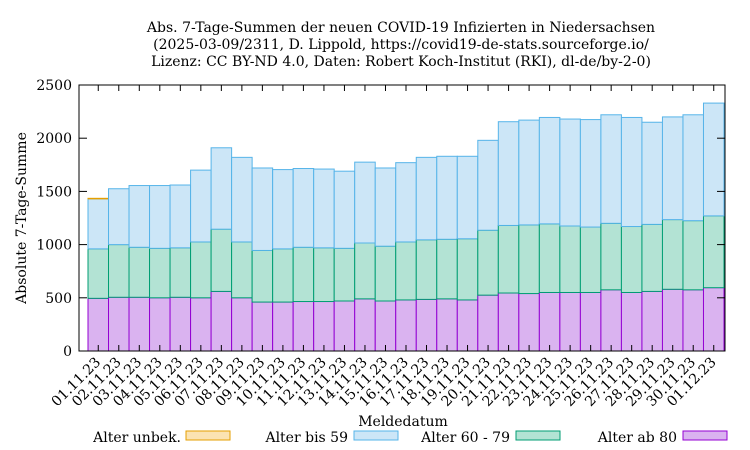  Describe the element at coordinates (98, 198) in the screenshot. I see `bar-01.11.23-series-3` at that location.